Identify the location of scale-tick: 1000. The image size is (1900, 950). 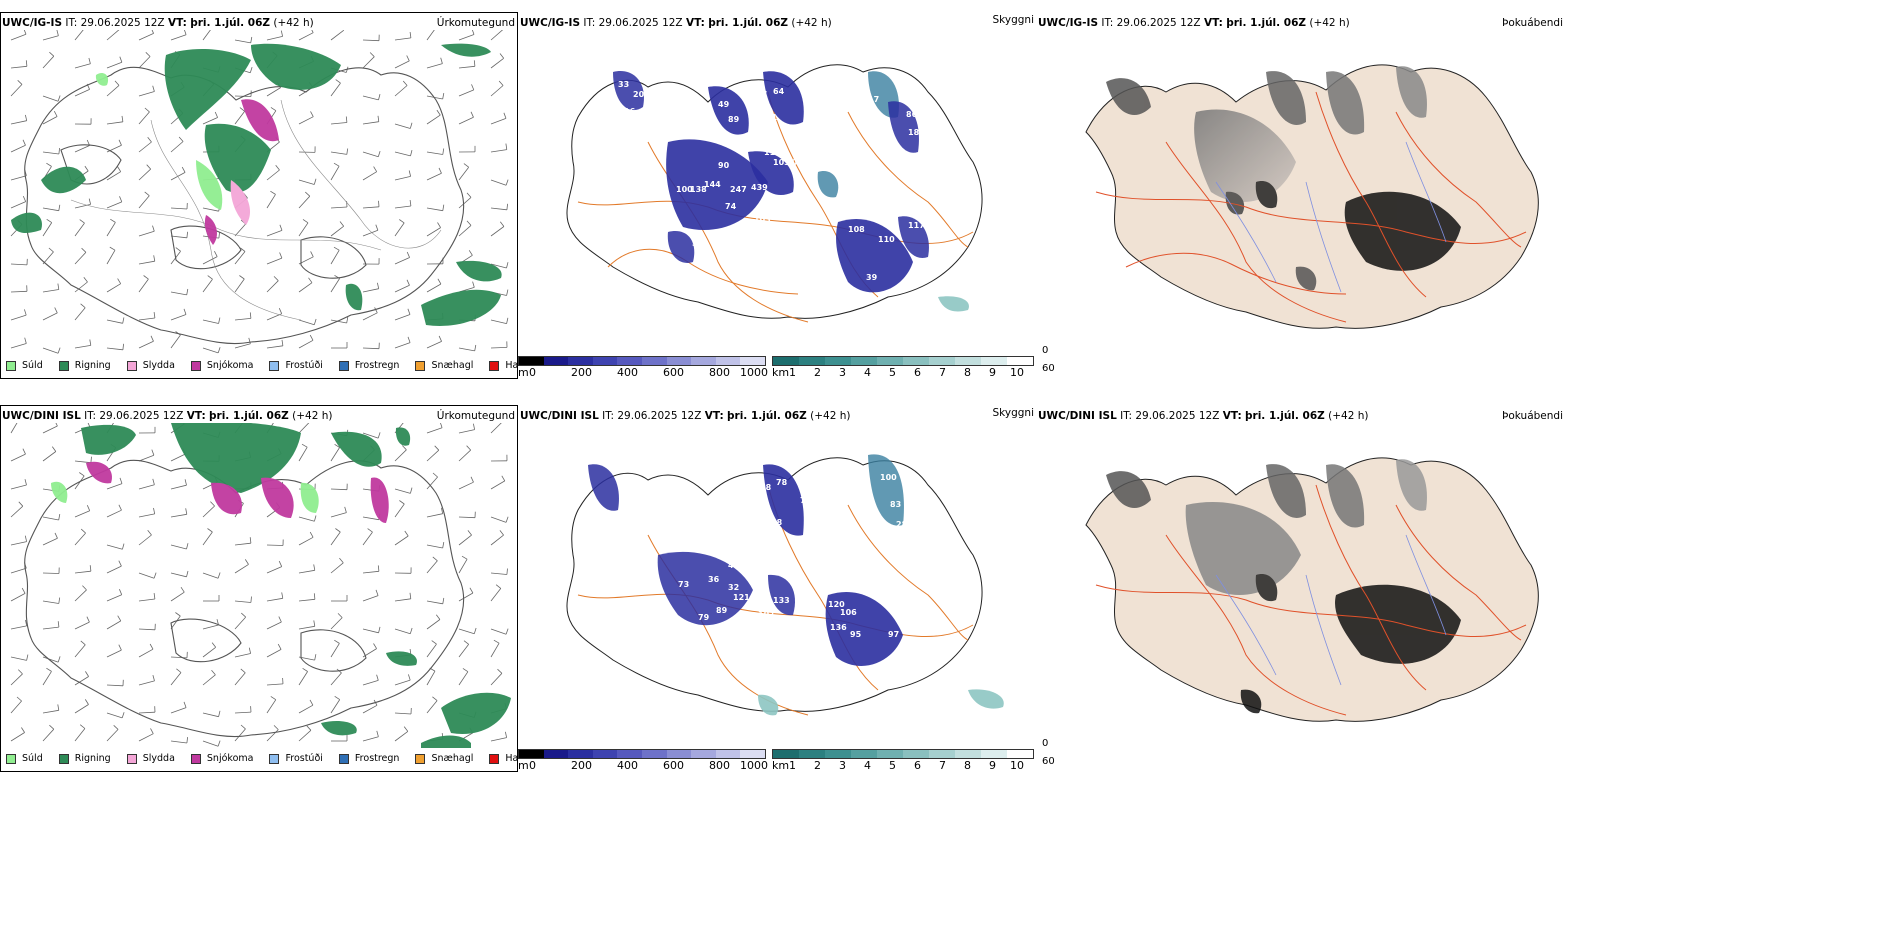
(754, 765).